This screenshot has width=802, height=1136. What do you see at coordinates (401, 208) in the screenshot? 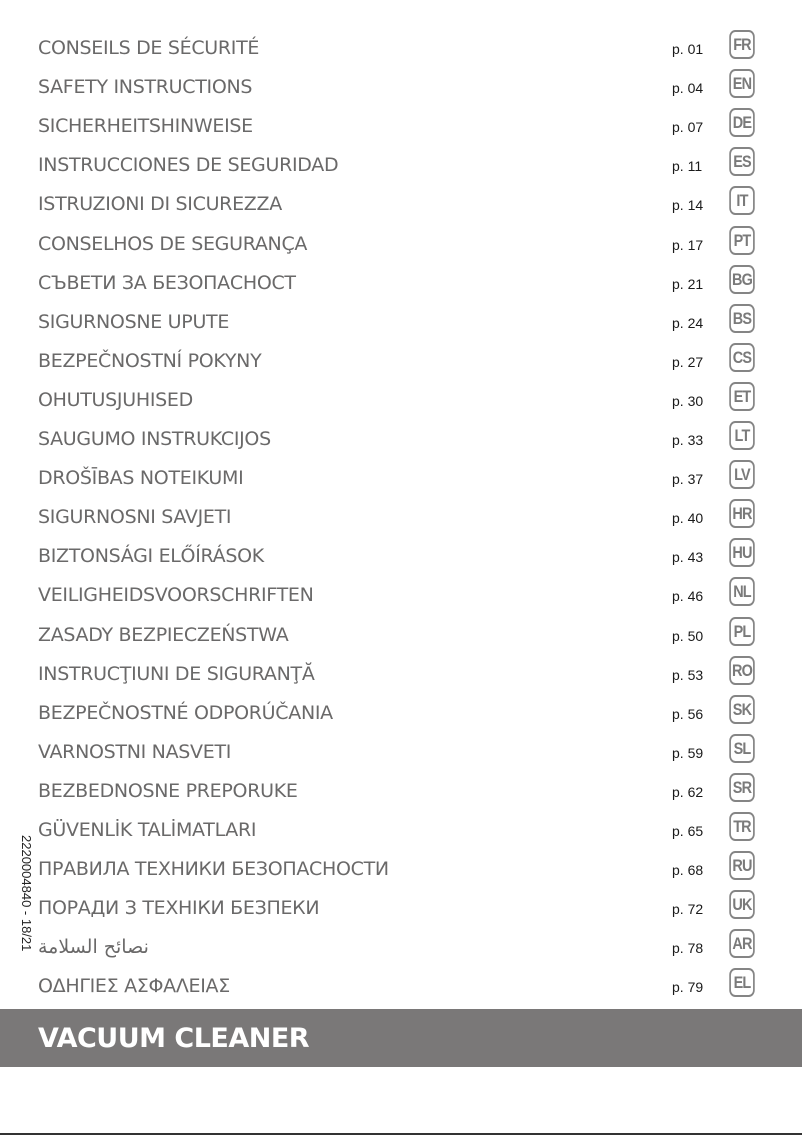
I see `toc-entry: ISTRUZIONI DI SICUREZZA p. 14 IT` at bounding box center [401, 208].